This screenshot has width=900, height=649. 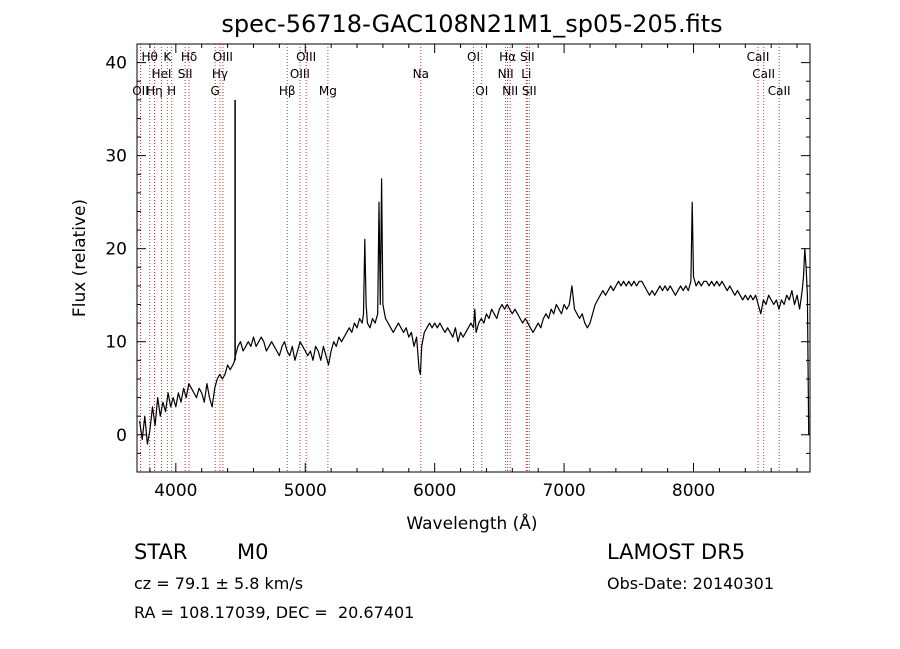 What do you see at coordinates (116, 250) in the screenshot?
I see `y-tick-label: 20` at bounding box center [116, 250].